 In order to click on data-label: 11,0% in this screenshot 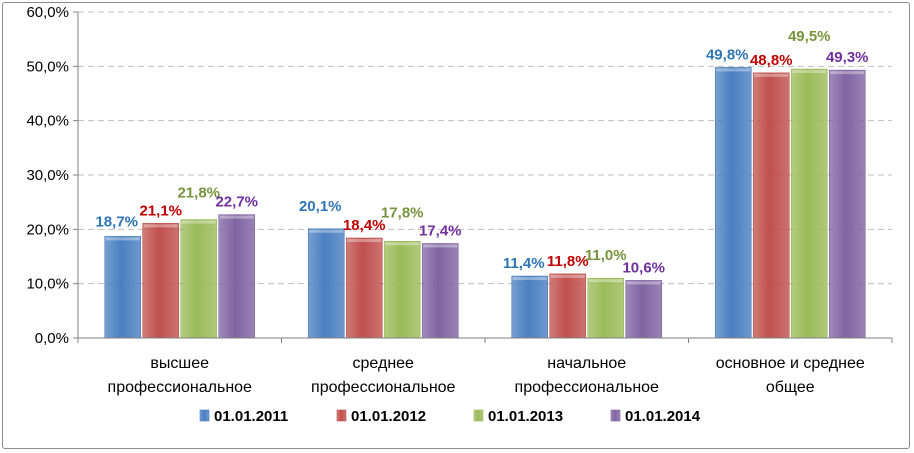, I will do `click(606, 255)`.